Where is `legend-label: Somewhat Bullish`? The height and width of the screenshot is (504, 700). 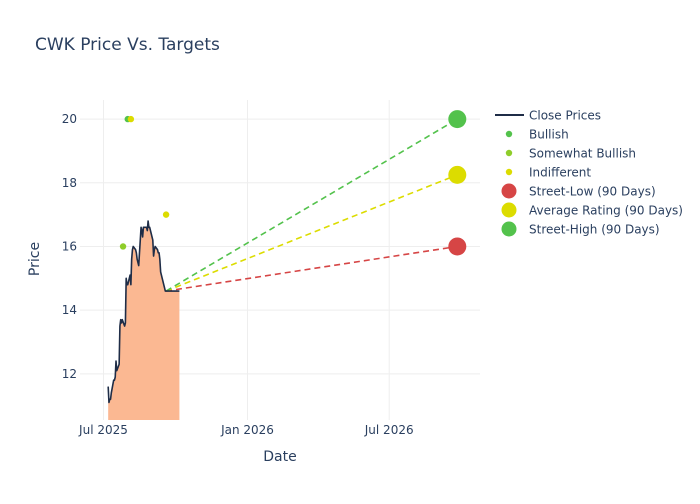
legend-label: Somewhat Bullish is located at coordinates (582, 154).